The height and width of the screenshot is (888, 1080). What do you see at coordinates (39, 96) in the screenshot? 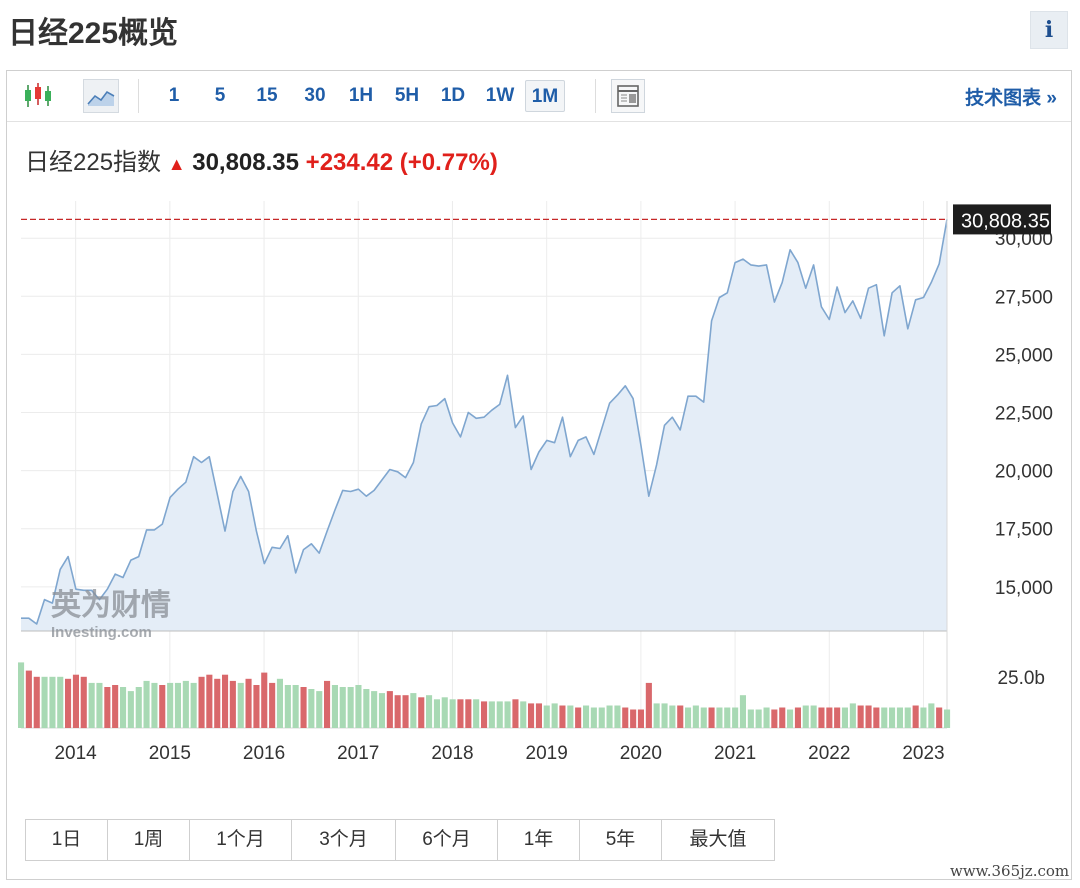
I see `candlestick-icon` at bounding box center [39, 96].